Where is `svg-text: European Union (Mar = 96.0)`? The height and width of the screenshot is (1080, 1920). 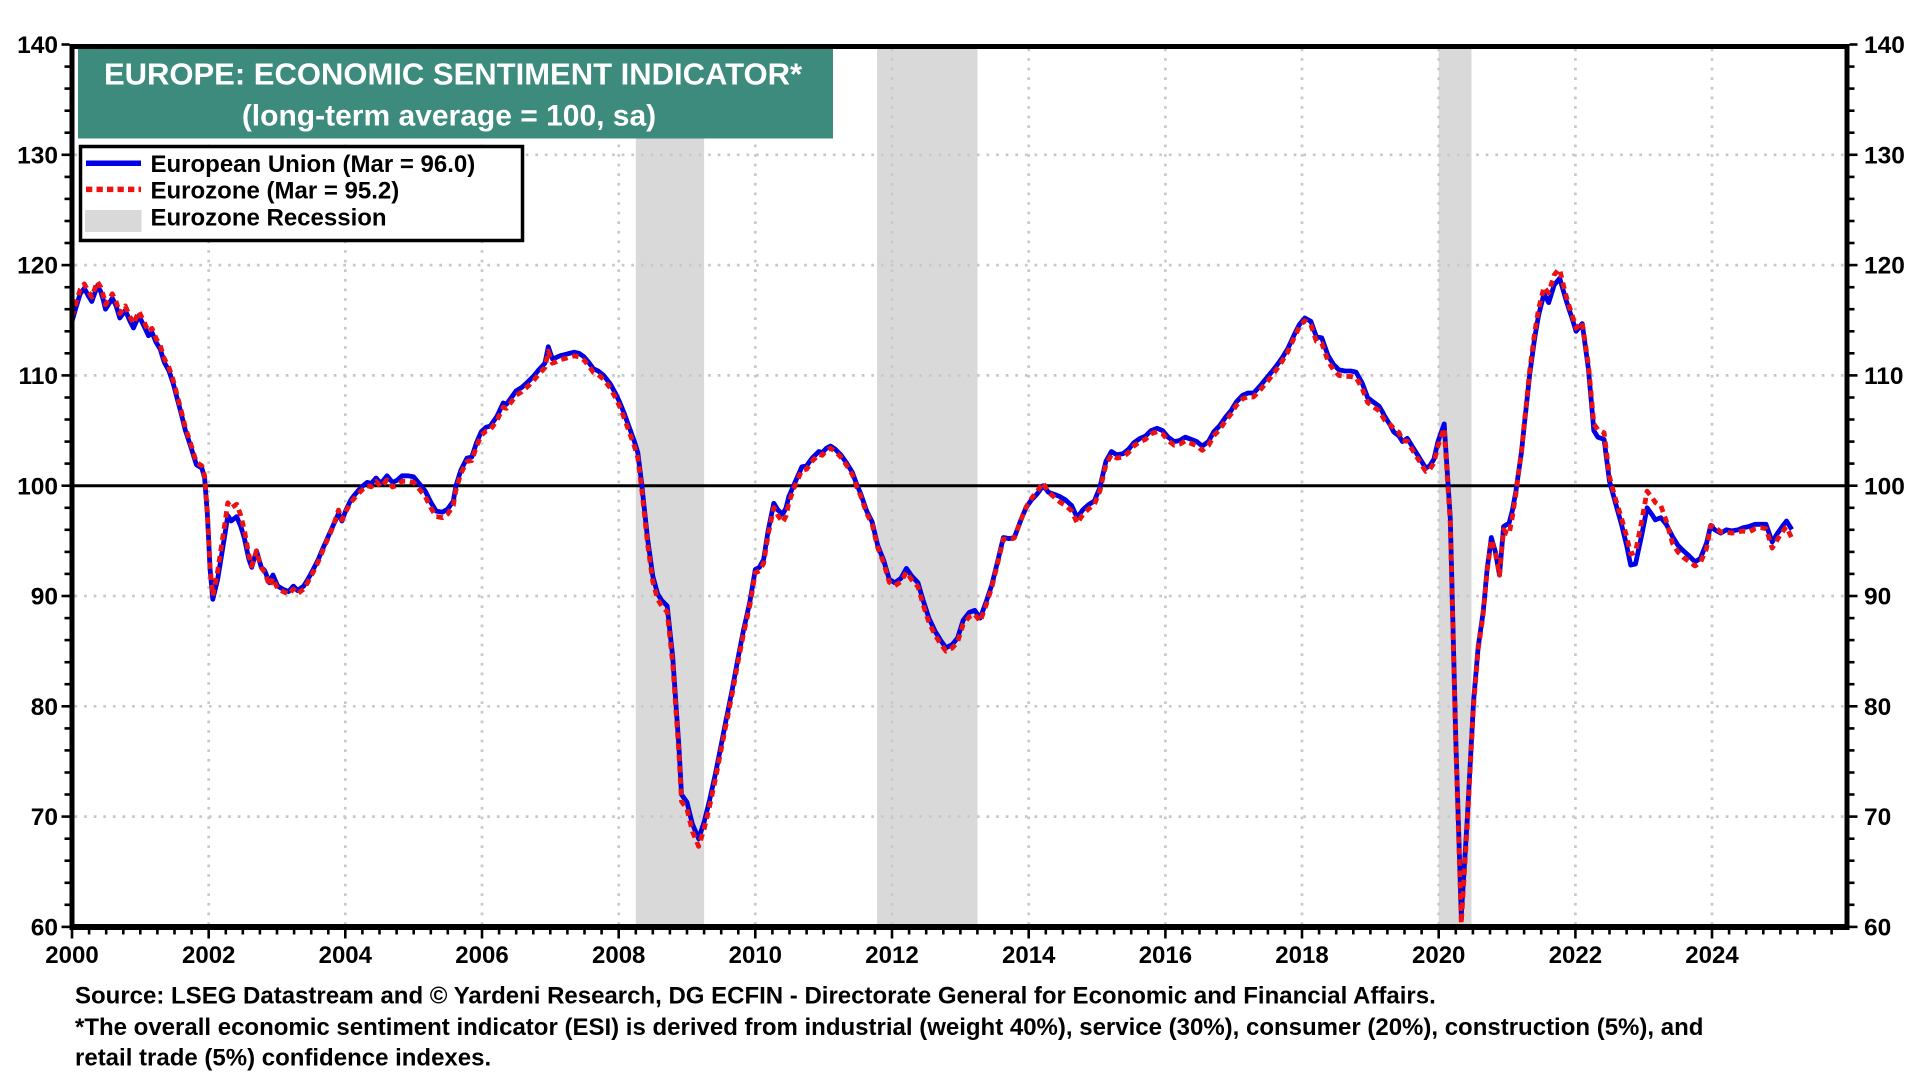 svg-text: European Union (Mar = 96.0) is located at coordinates (313, 164).